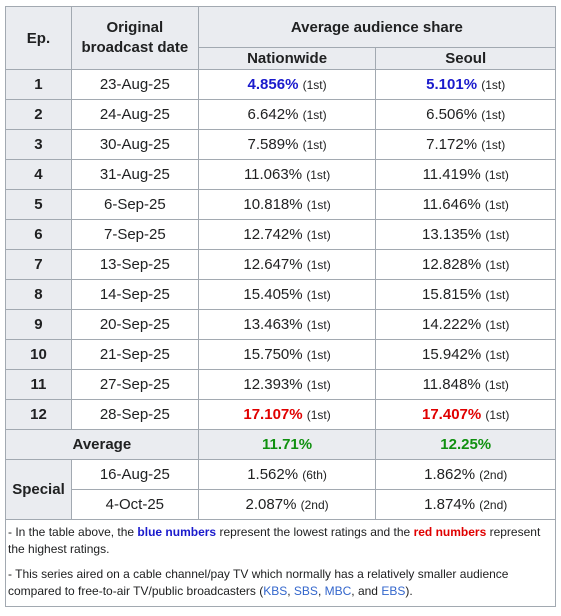 The height and width of the screenshot is (616, 561). Describe the element at coordinates (273, 324) in the screenshot. I see `nationwide-value: 13.463%` at that location.